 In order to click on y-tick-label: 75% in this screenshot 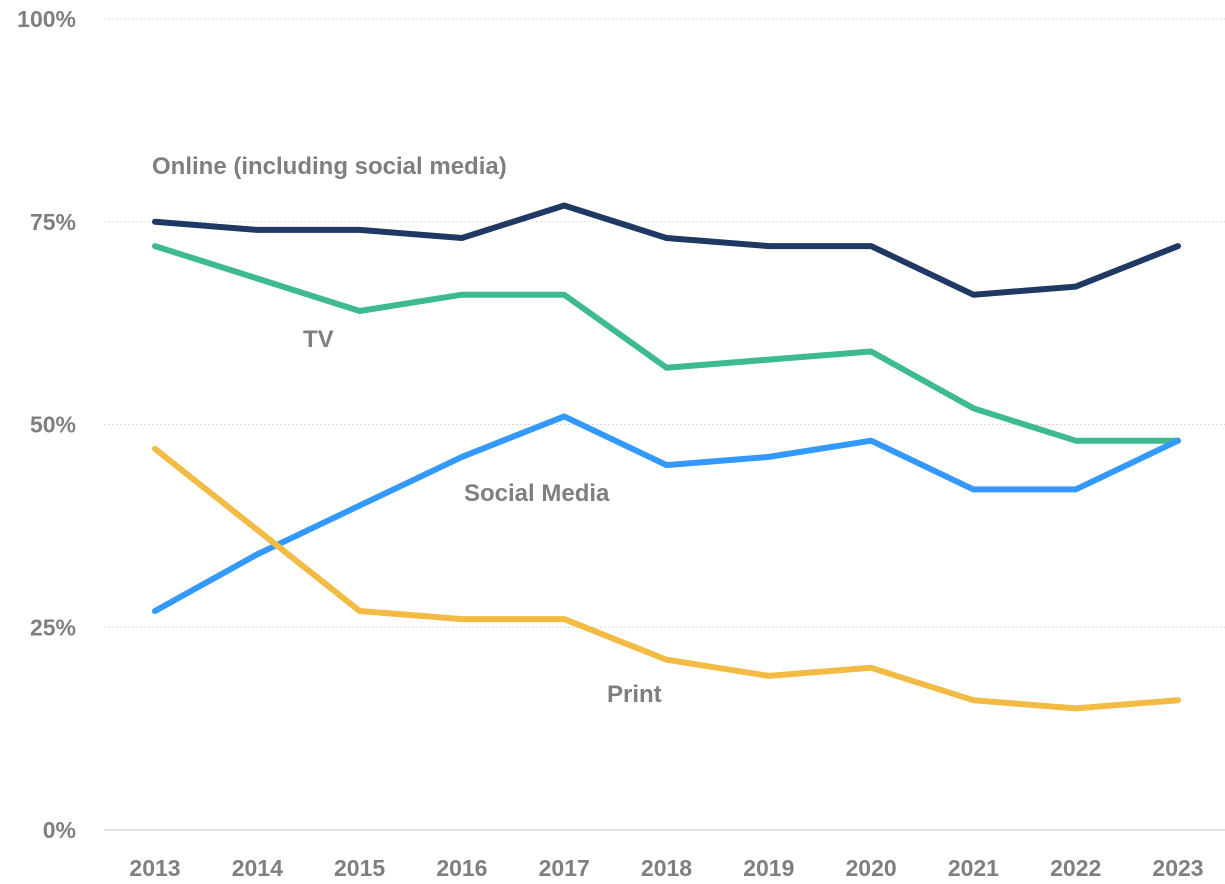, I will do `click(53, 222)`.